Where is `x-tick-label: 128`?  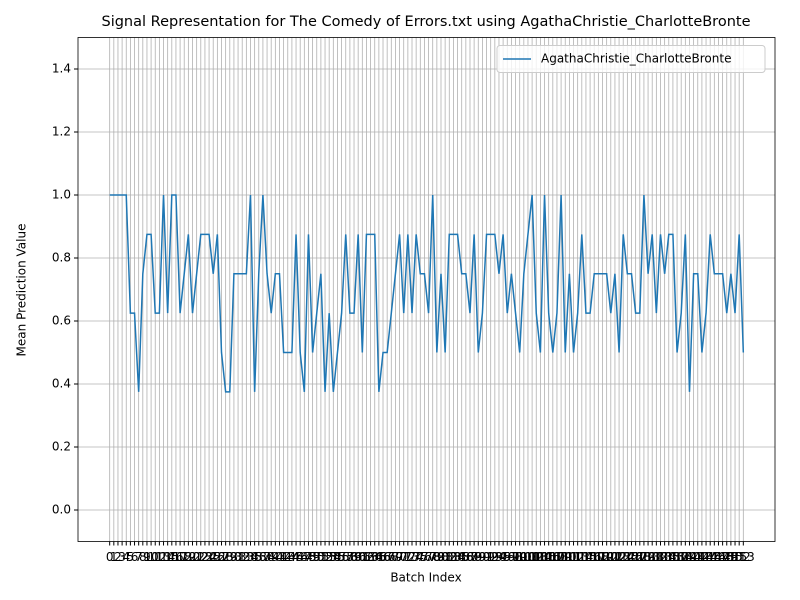 x-tick-label: 128 is located at coordinates (639, 557).